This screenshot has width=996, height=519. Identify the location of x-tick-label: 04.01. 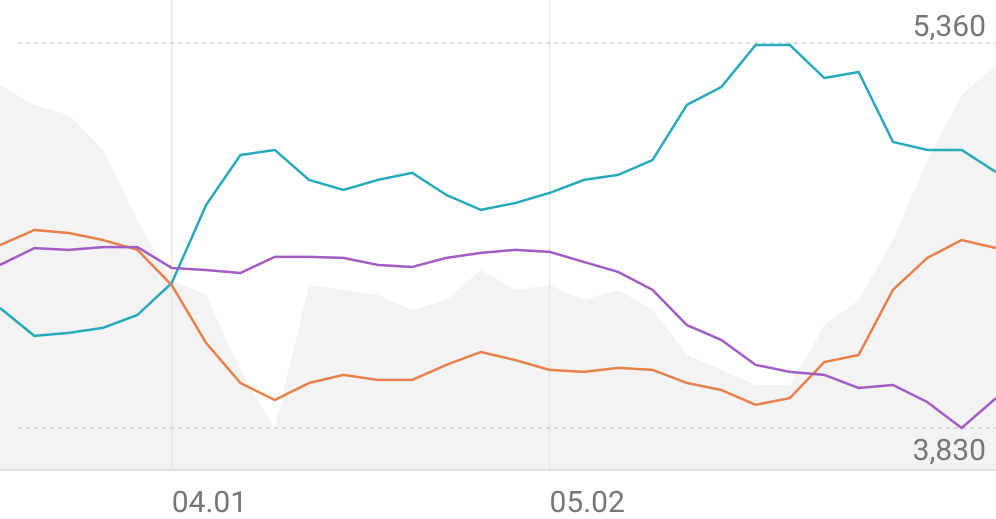
(209, 502).